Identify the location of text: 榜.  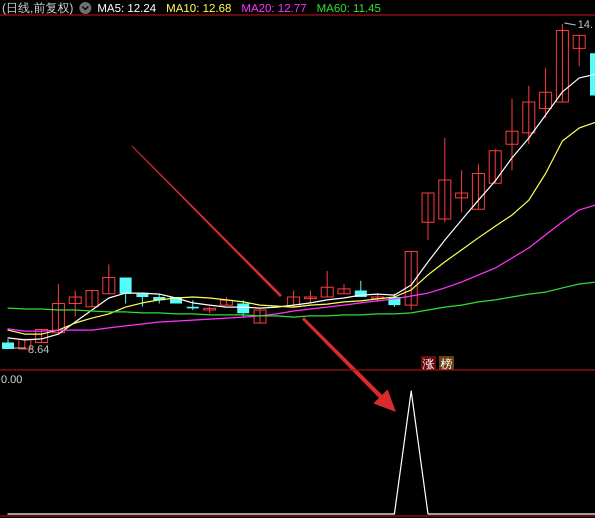
(446, 364).